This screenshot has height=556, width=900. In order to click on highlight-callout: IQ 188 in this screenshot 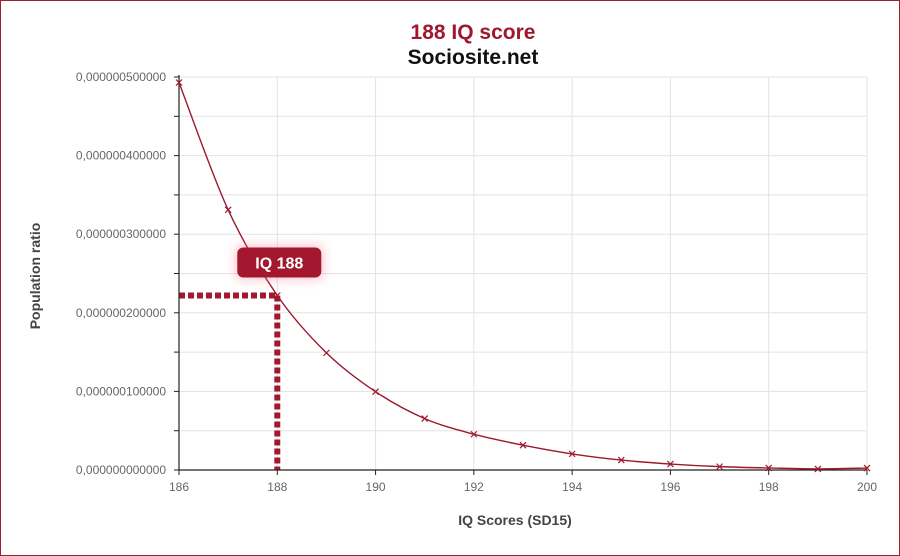, I will do `click(279, 262)`.